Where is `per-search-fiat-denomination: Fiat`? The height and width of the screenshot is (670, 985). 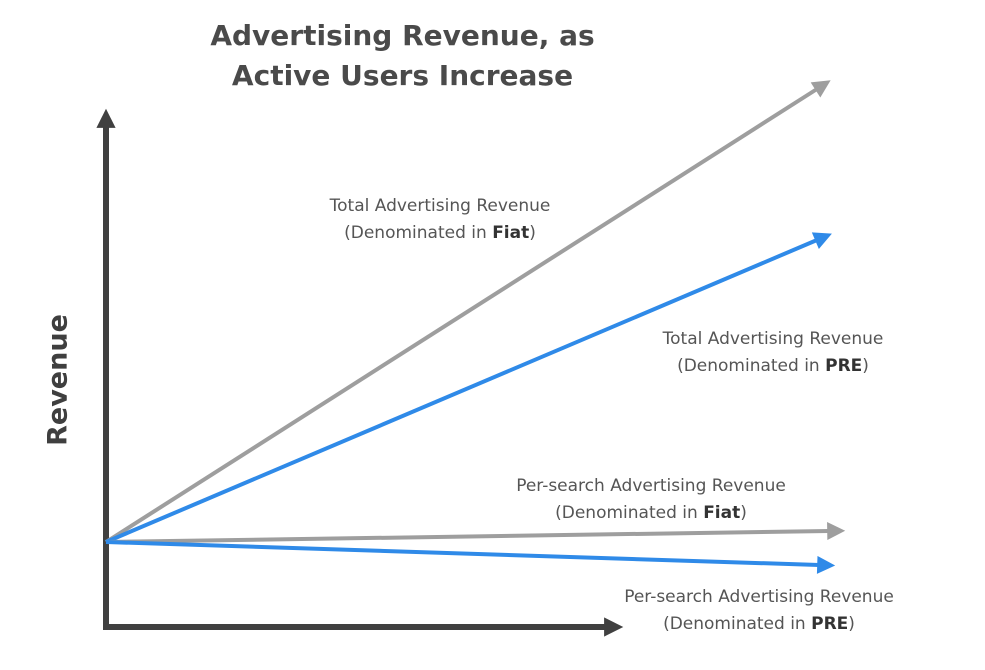
per-search-fiat-denomination: Fiat is located at coordinates (722, 513).